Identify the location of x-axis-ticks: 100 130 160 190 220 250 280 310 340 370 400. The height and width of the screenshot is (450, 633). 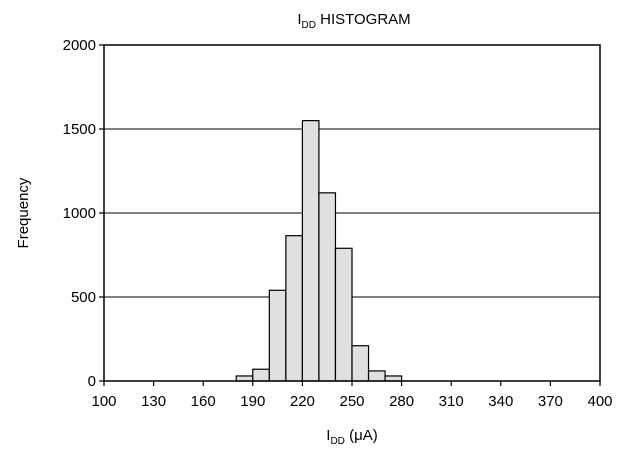
(352, 395).